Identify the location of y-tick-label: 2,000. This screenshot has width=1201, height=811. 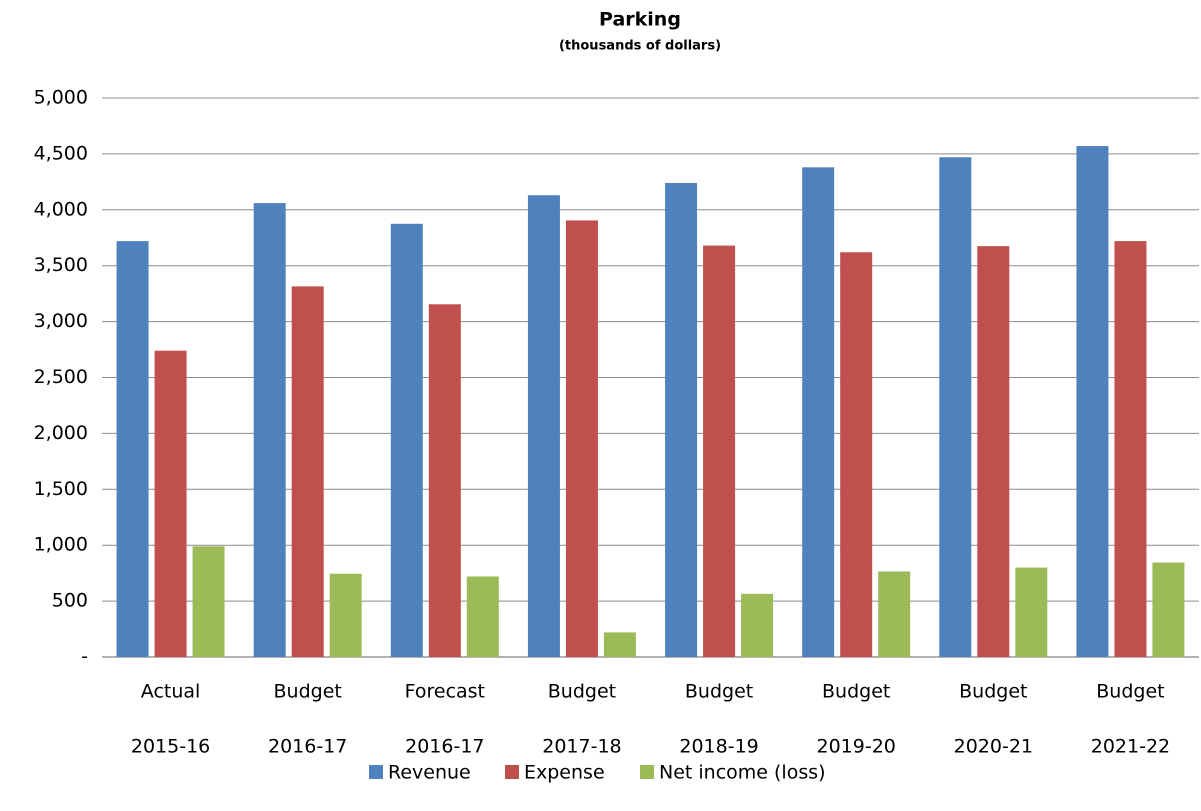
(61, 433).